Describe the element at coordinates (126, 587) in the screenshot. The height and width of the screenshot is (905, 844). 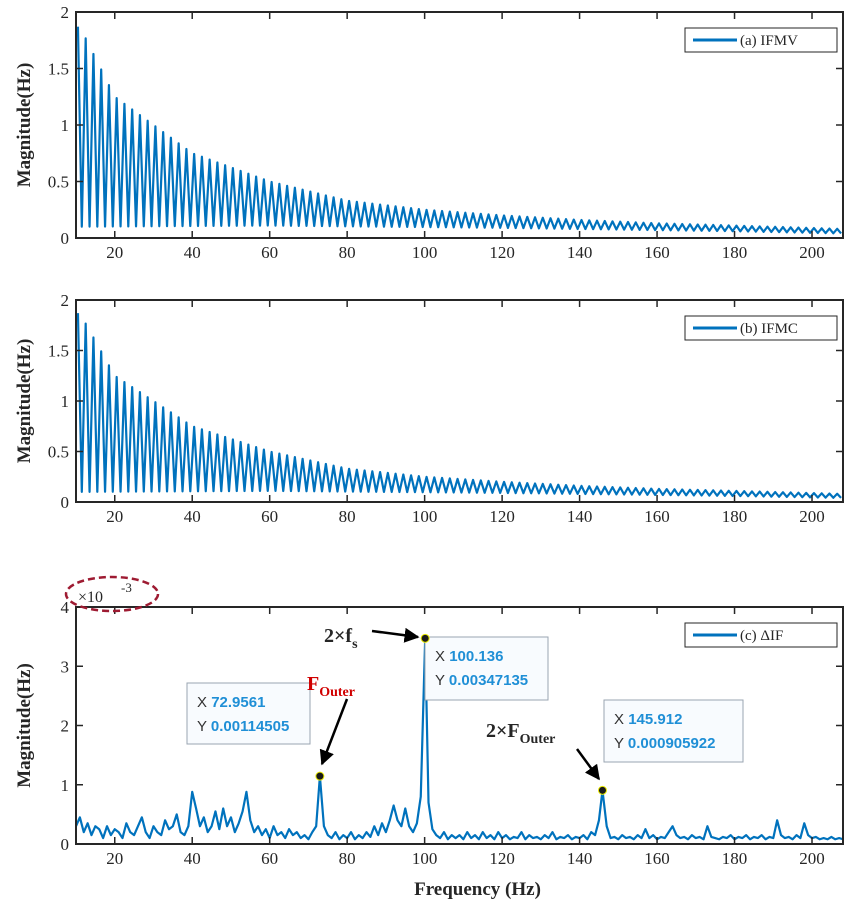
I see `y-multiplier-exponent: -3` at that location.